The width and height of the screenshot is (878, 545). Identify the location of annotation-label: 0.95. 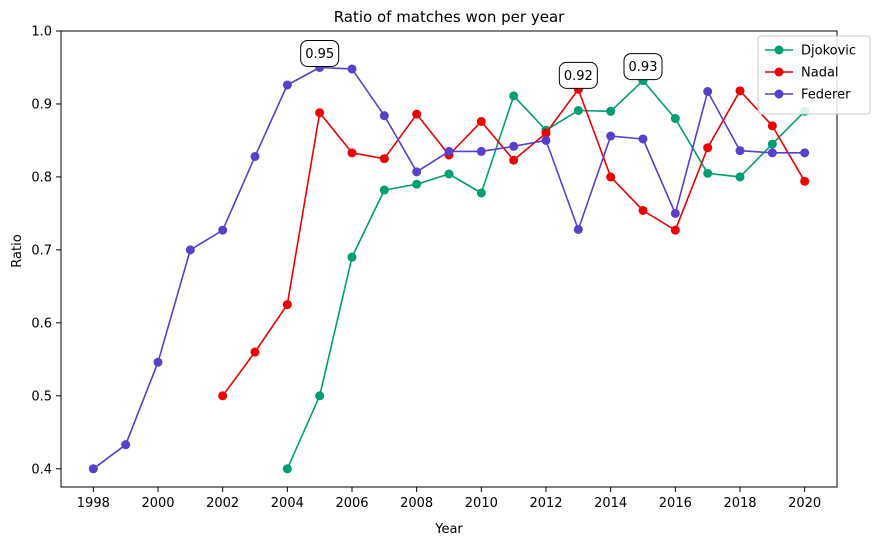
(319, 54).